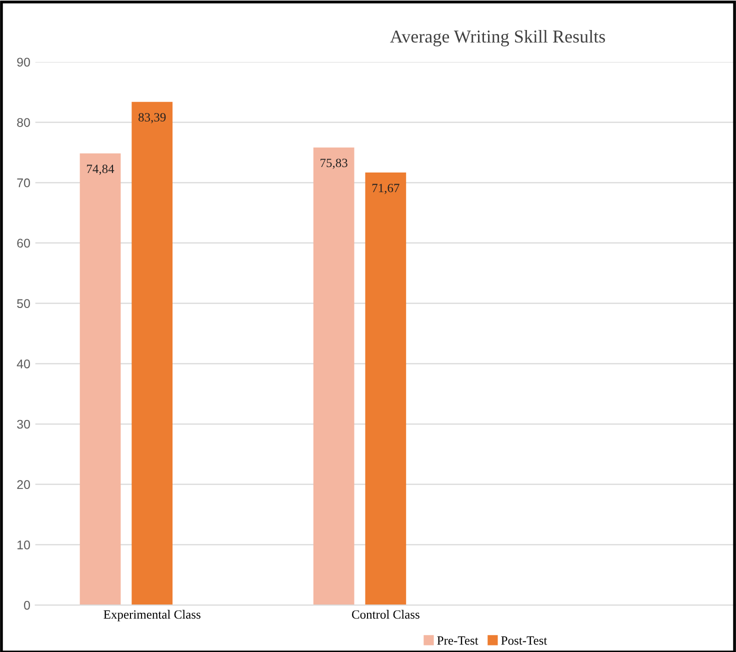 The height and width of the screenshot is (652, 736). I want to click on chart-title: Average Writing Skill Results, so click(497, 38).